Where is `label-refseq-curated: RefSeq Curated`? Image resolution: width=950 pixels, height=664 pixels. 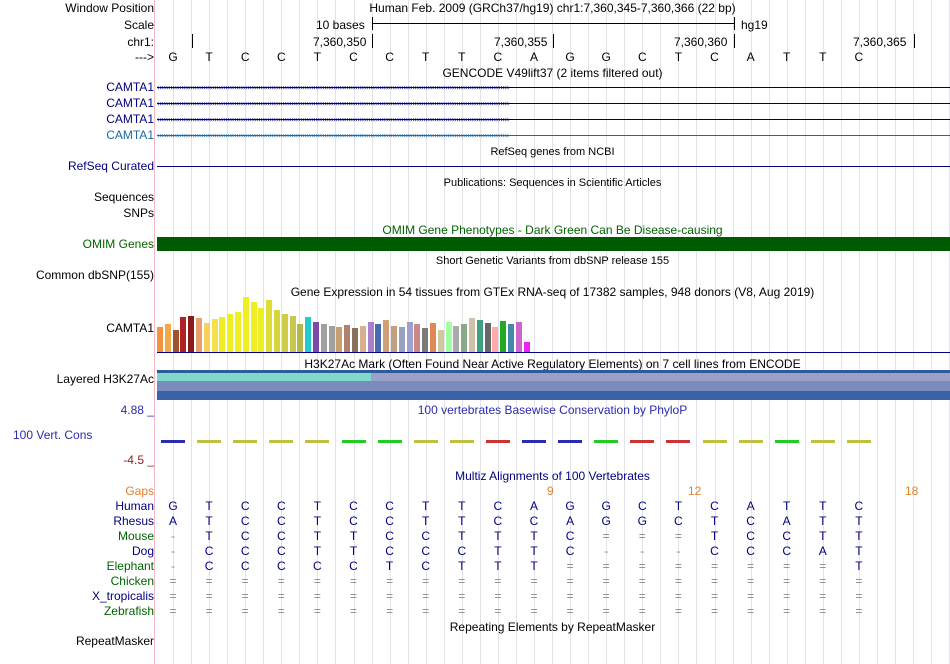 label-refseq-curated: RefSeq Curated is located at coordinates (110, 166).